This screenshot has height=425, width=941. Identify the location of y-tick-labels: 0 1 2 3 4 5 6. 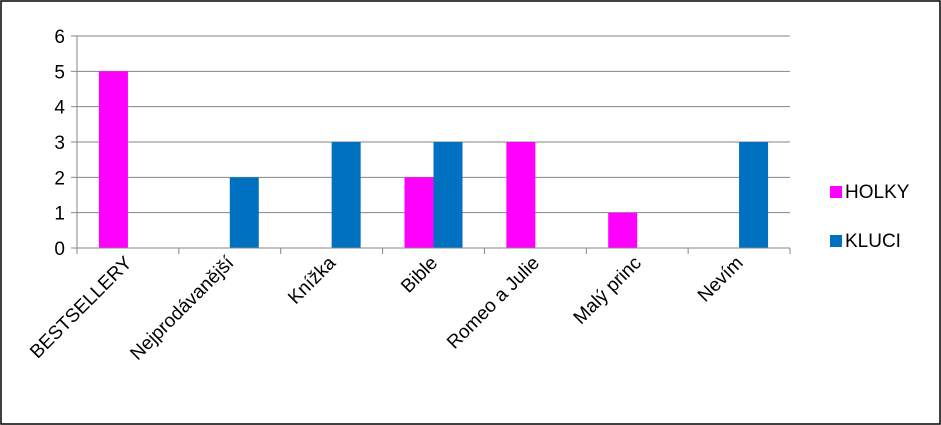
(59, 143).